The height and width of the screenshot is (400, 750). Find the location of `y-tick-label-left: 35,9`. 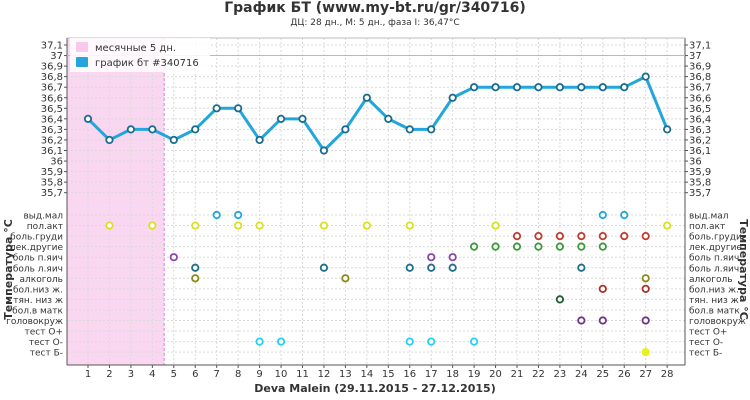

y-tick-label-left: 35,9 is located at coordinates (52, 172).